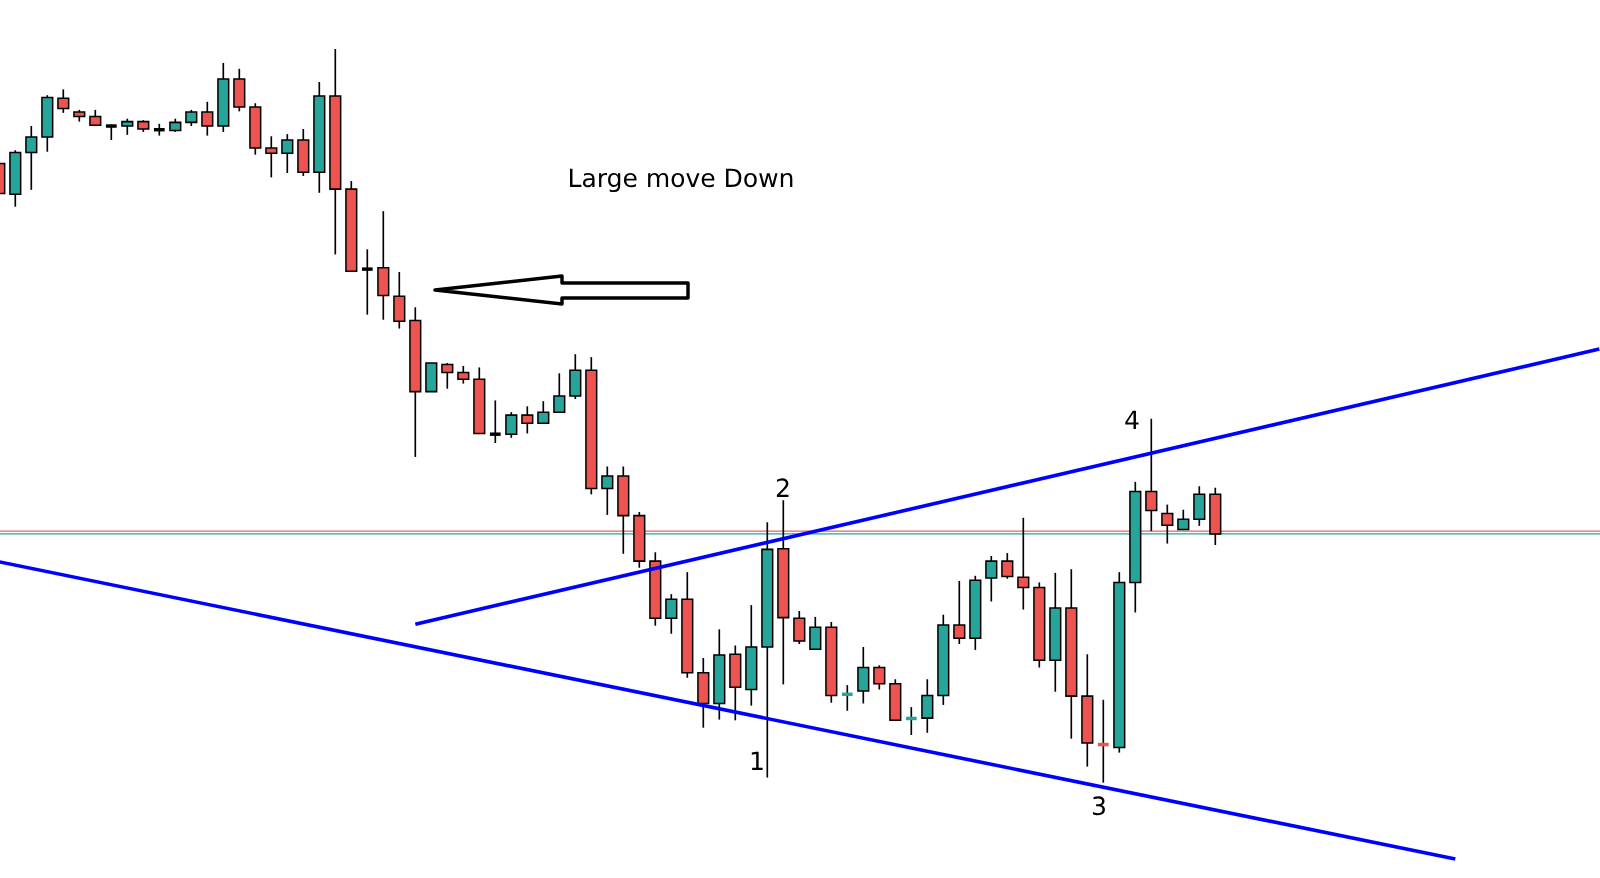 The height and width of the screenshot is (878, 1600). Describe the element at coordinates (1132, 419) in the screenshot. I see `annotation: 4` at that location.